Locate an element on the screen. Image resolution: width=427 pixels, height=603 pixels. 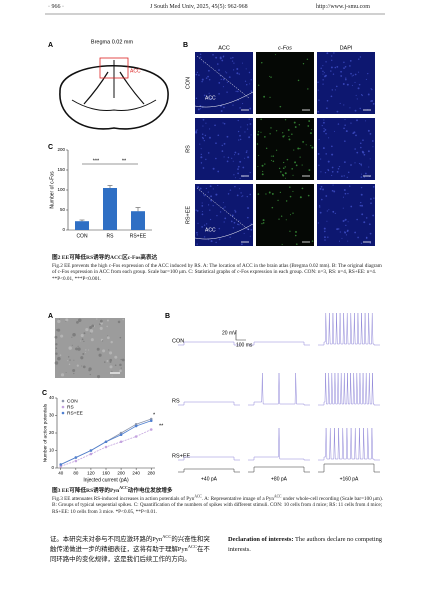
x-tick-label: RS+EE is located at coordinates (138, 236).